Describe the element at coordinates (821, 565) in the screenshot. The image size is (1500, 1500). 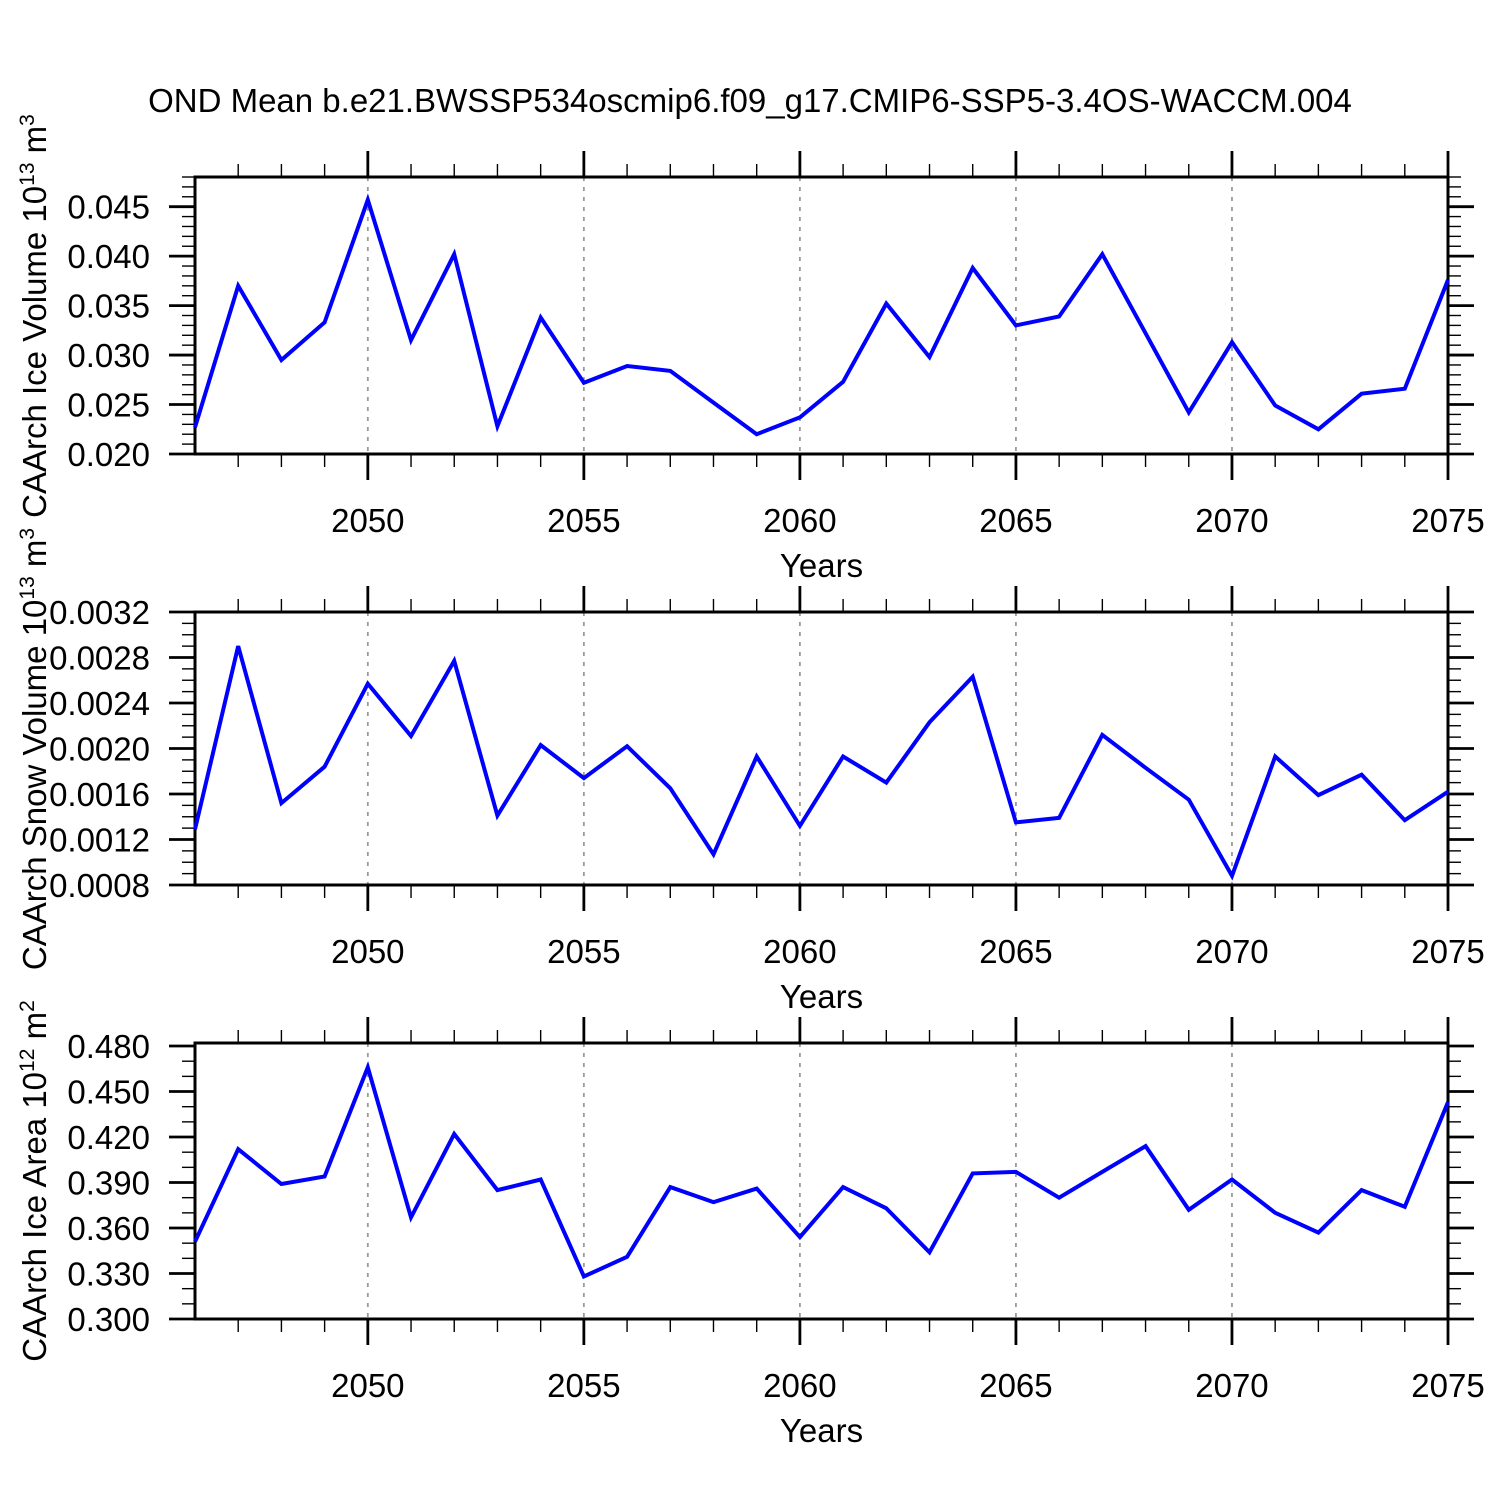
I see `ice-volume-x-axis-title: Years` at that location.